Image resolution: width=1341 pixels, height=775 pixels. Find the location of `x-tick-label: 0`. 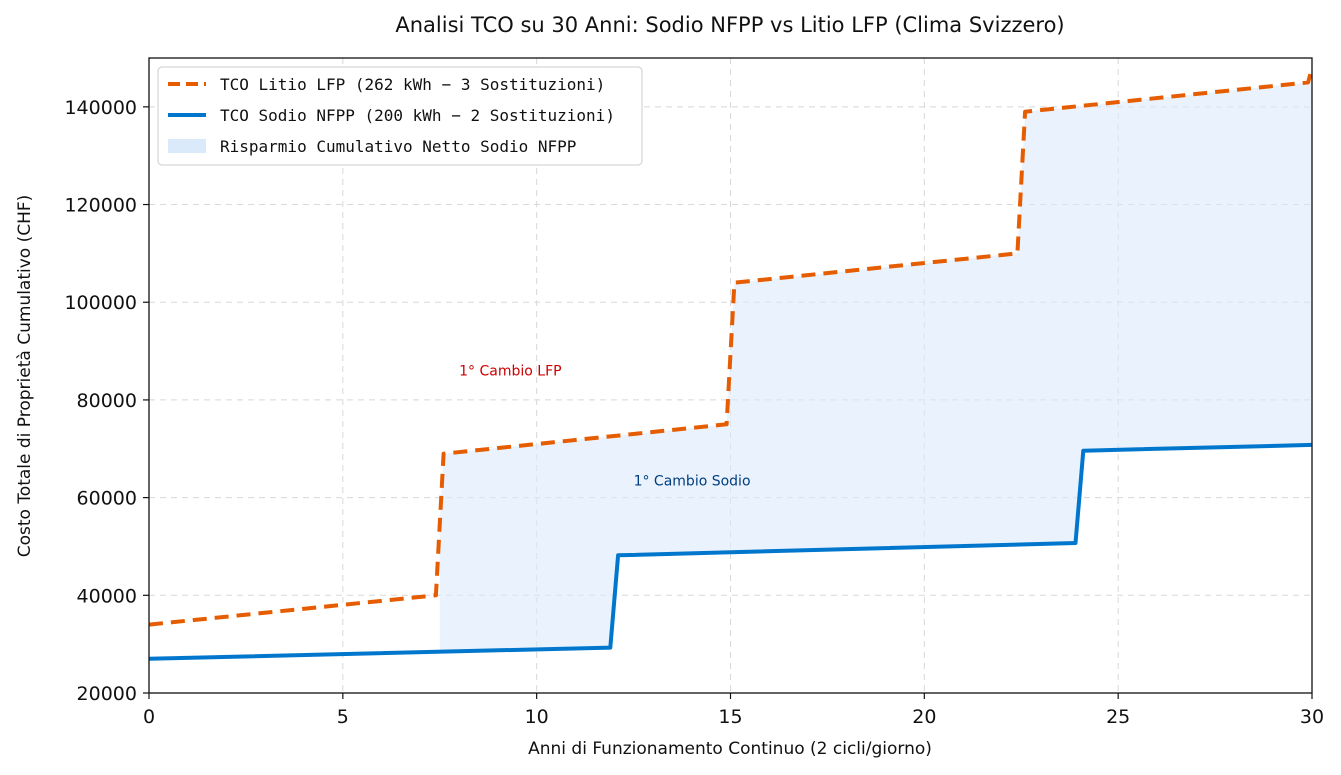

x-tick-label: 0 is located at coordinates (149, 717).